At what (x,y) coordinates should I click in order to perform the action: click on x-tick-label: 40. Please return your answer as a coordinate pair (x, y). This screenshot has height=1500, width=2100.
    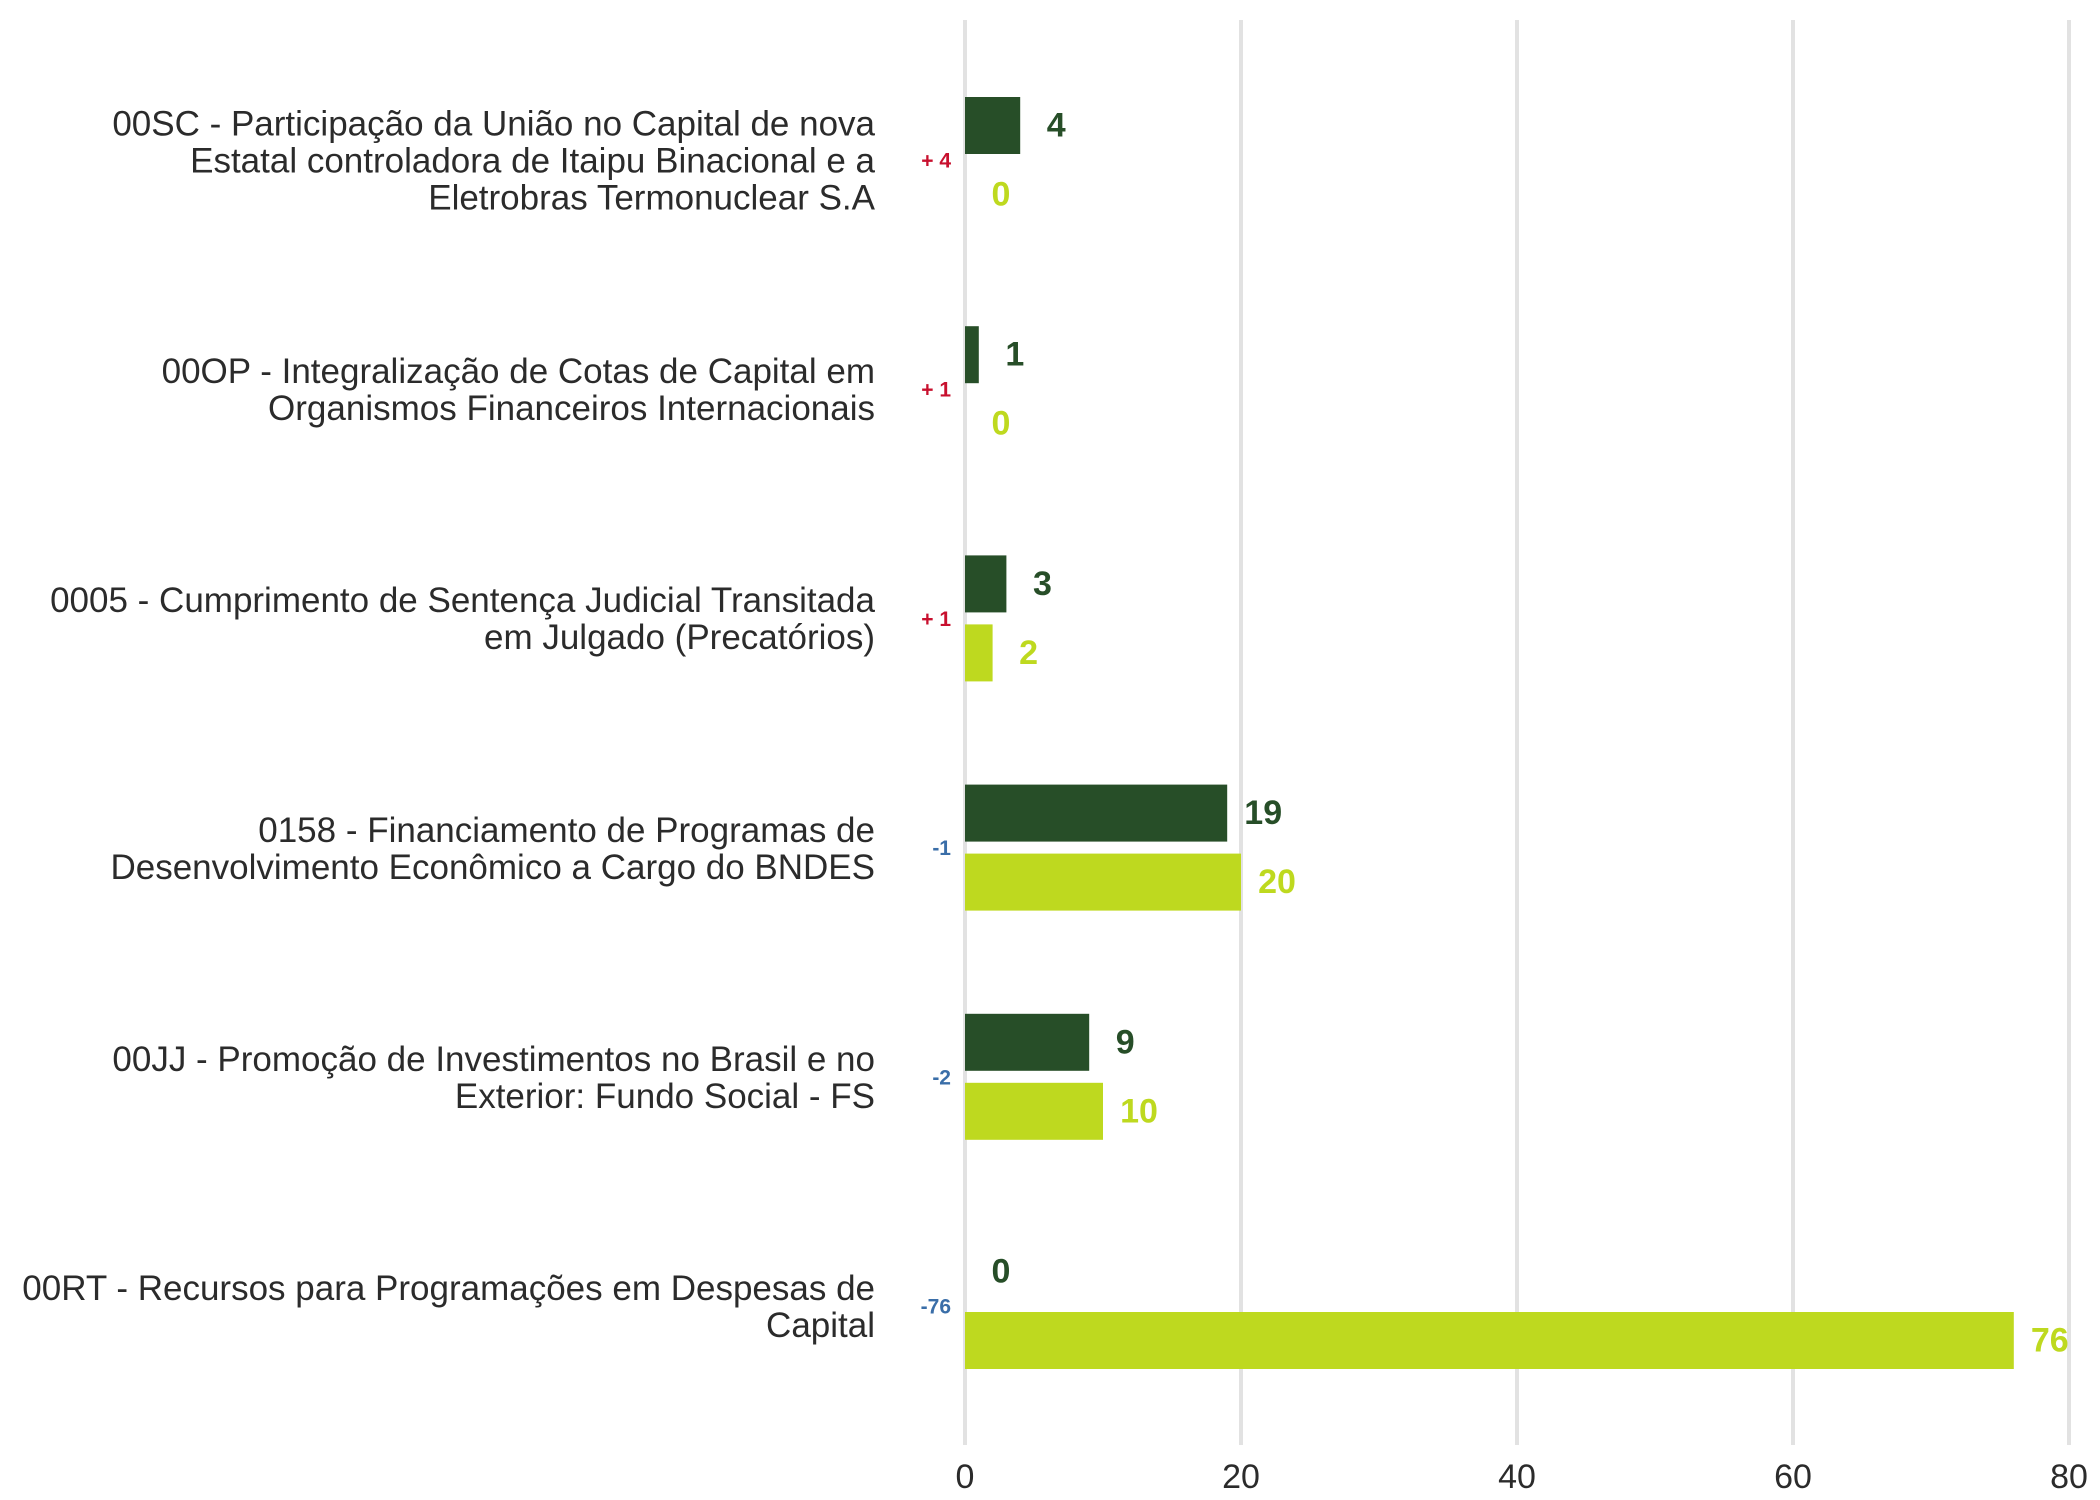
    Looking at the image, I should click on (1517, 1477).